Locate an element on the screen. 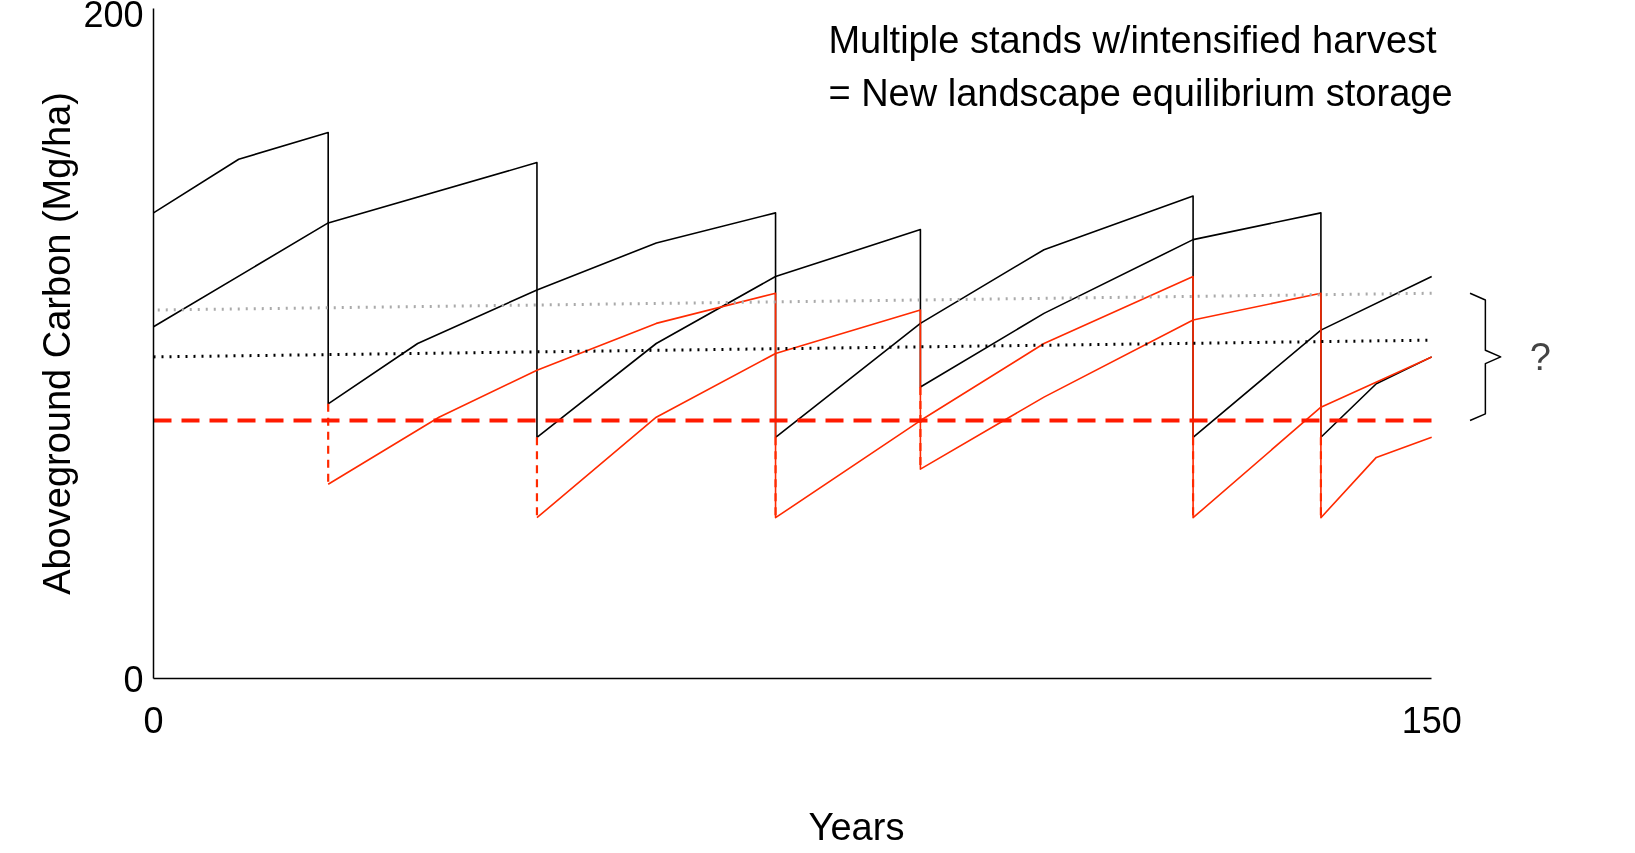  chart-title: Multiple stands w/intensified harvest is located at coordinates (1133, 39).